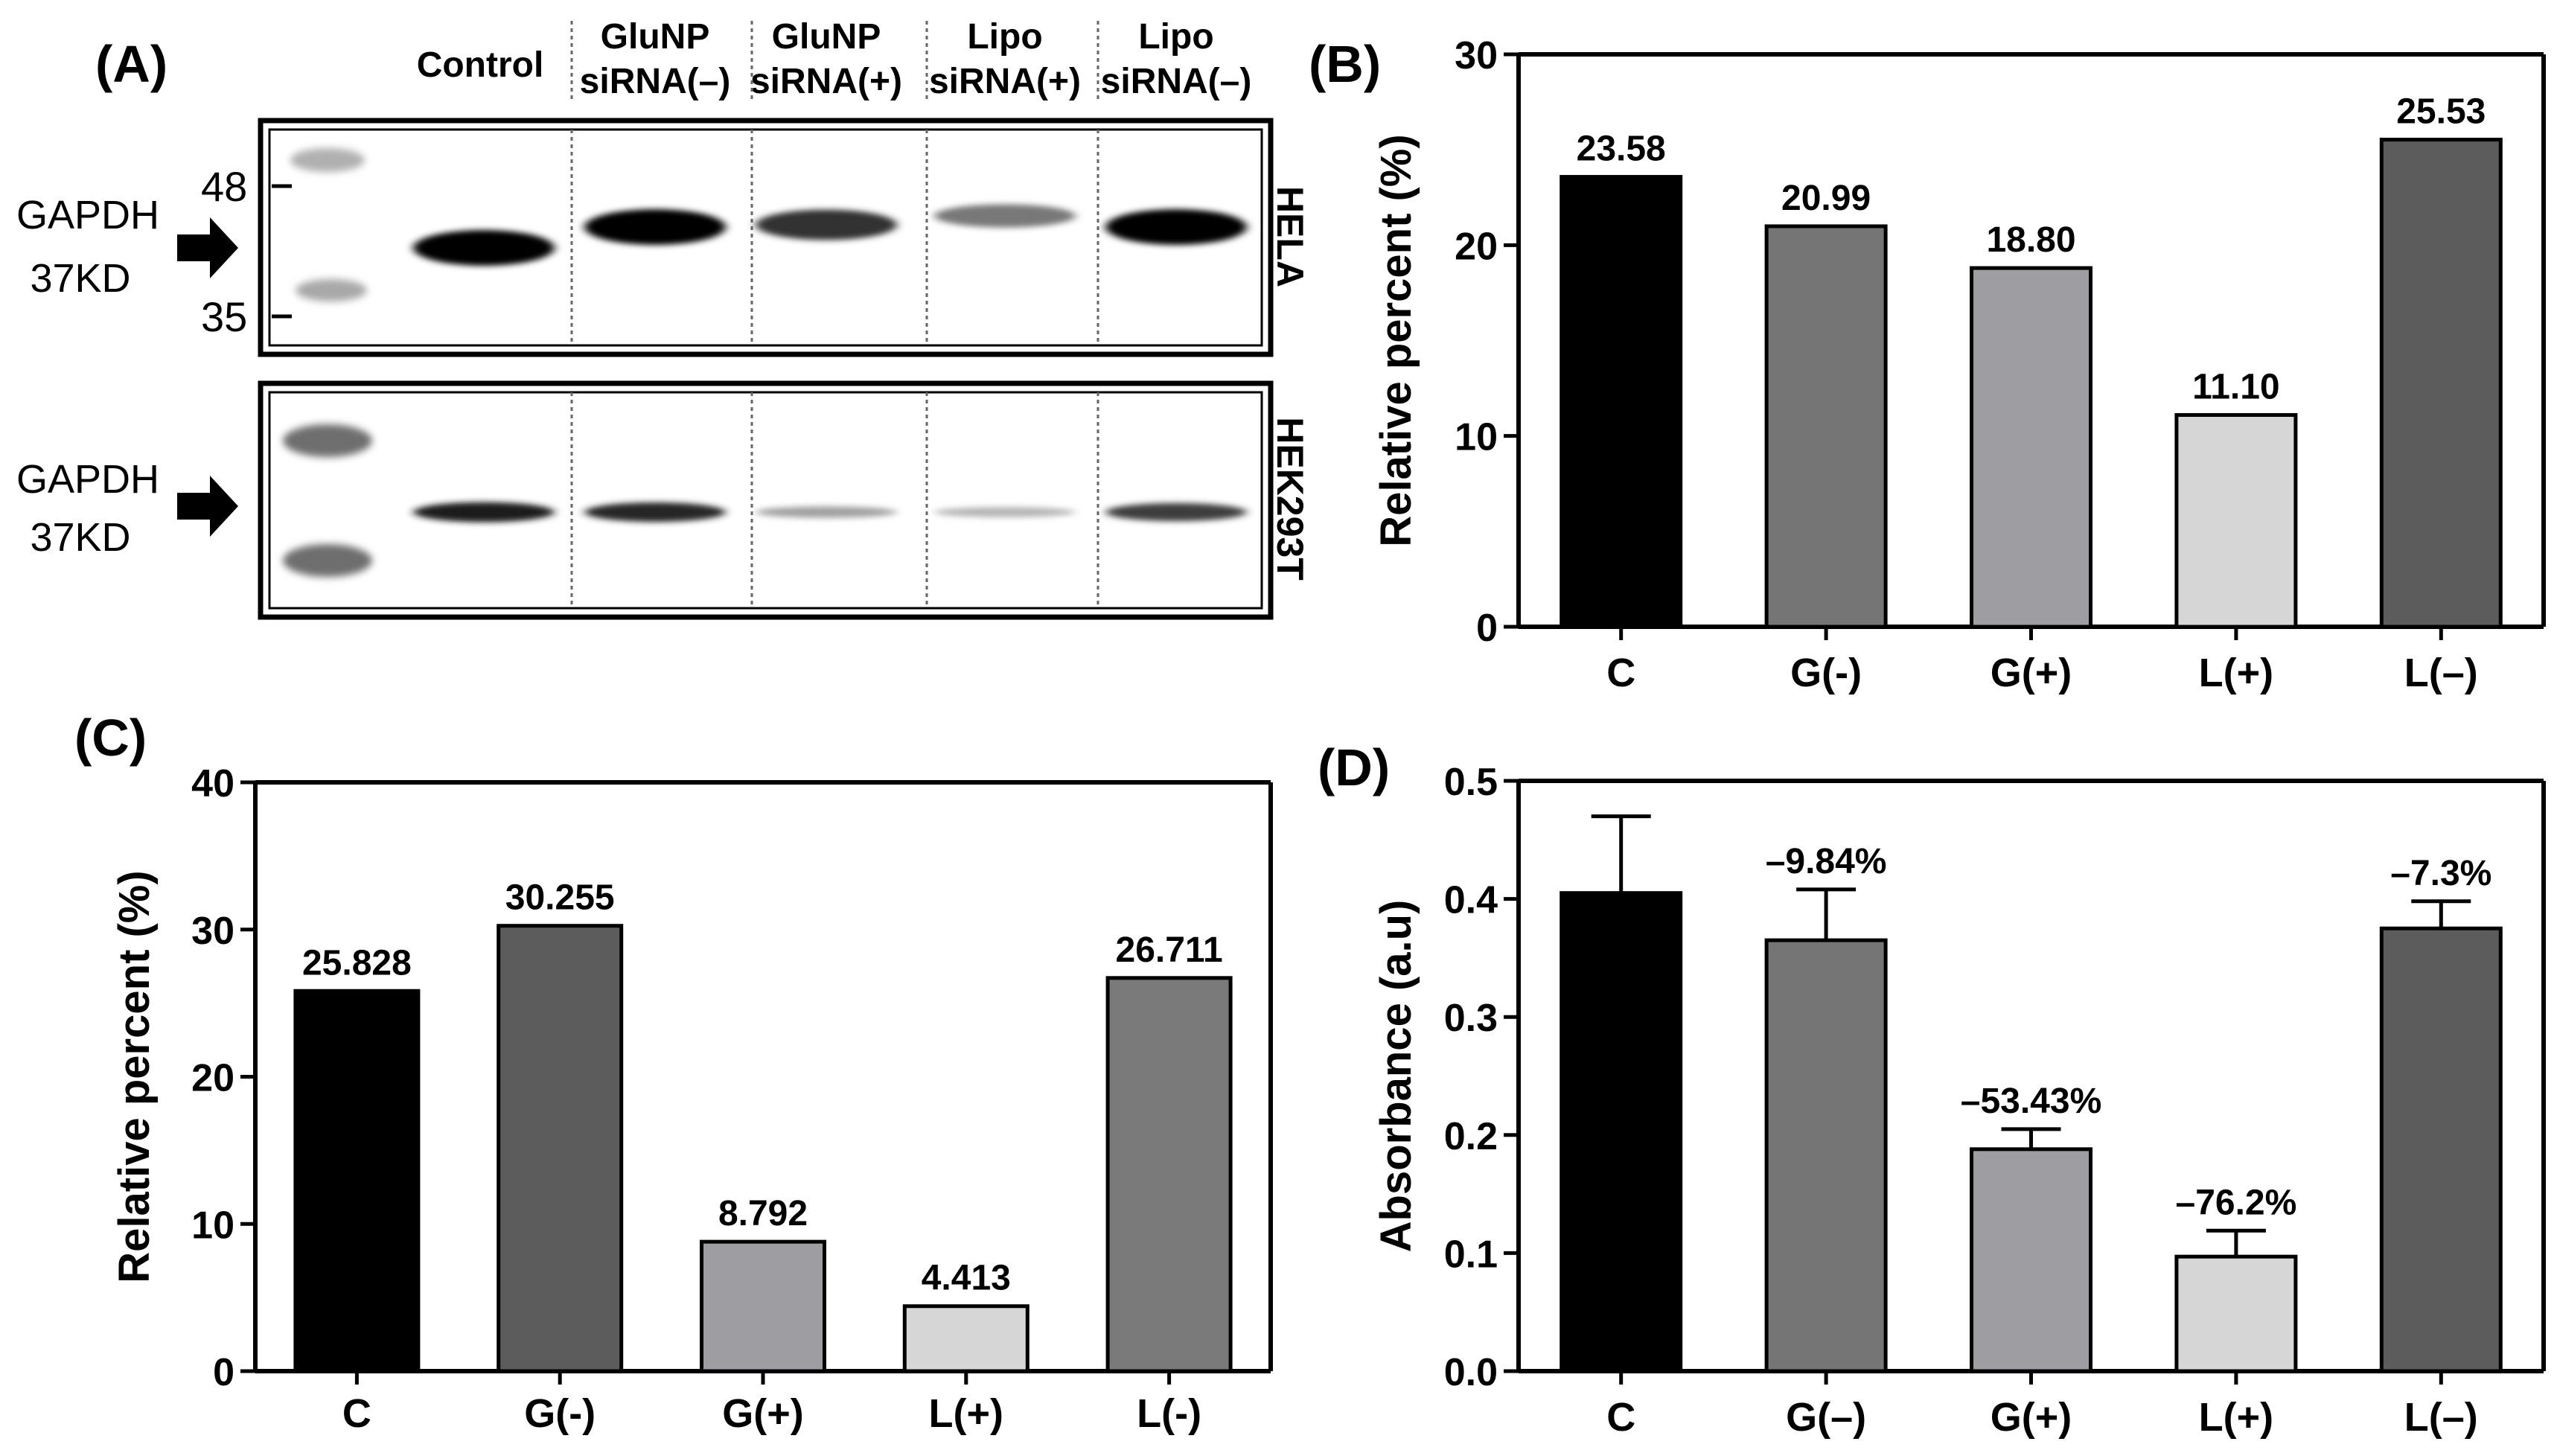  Describe the element at coordinates (1471, 1372) in the screenshot. I see `y-tick-label: 0.0` at that location.